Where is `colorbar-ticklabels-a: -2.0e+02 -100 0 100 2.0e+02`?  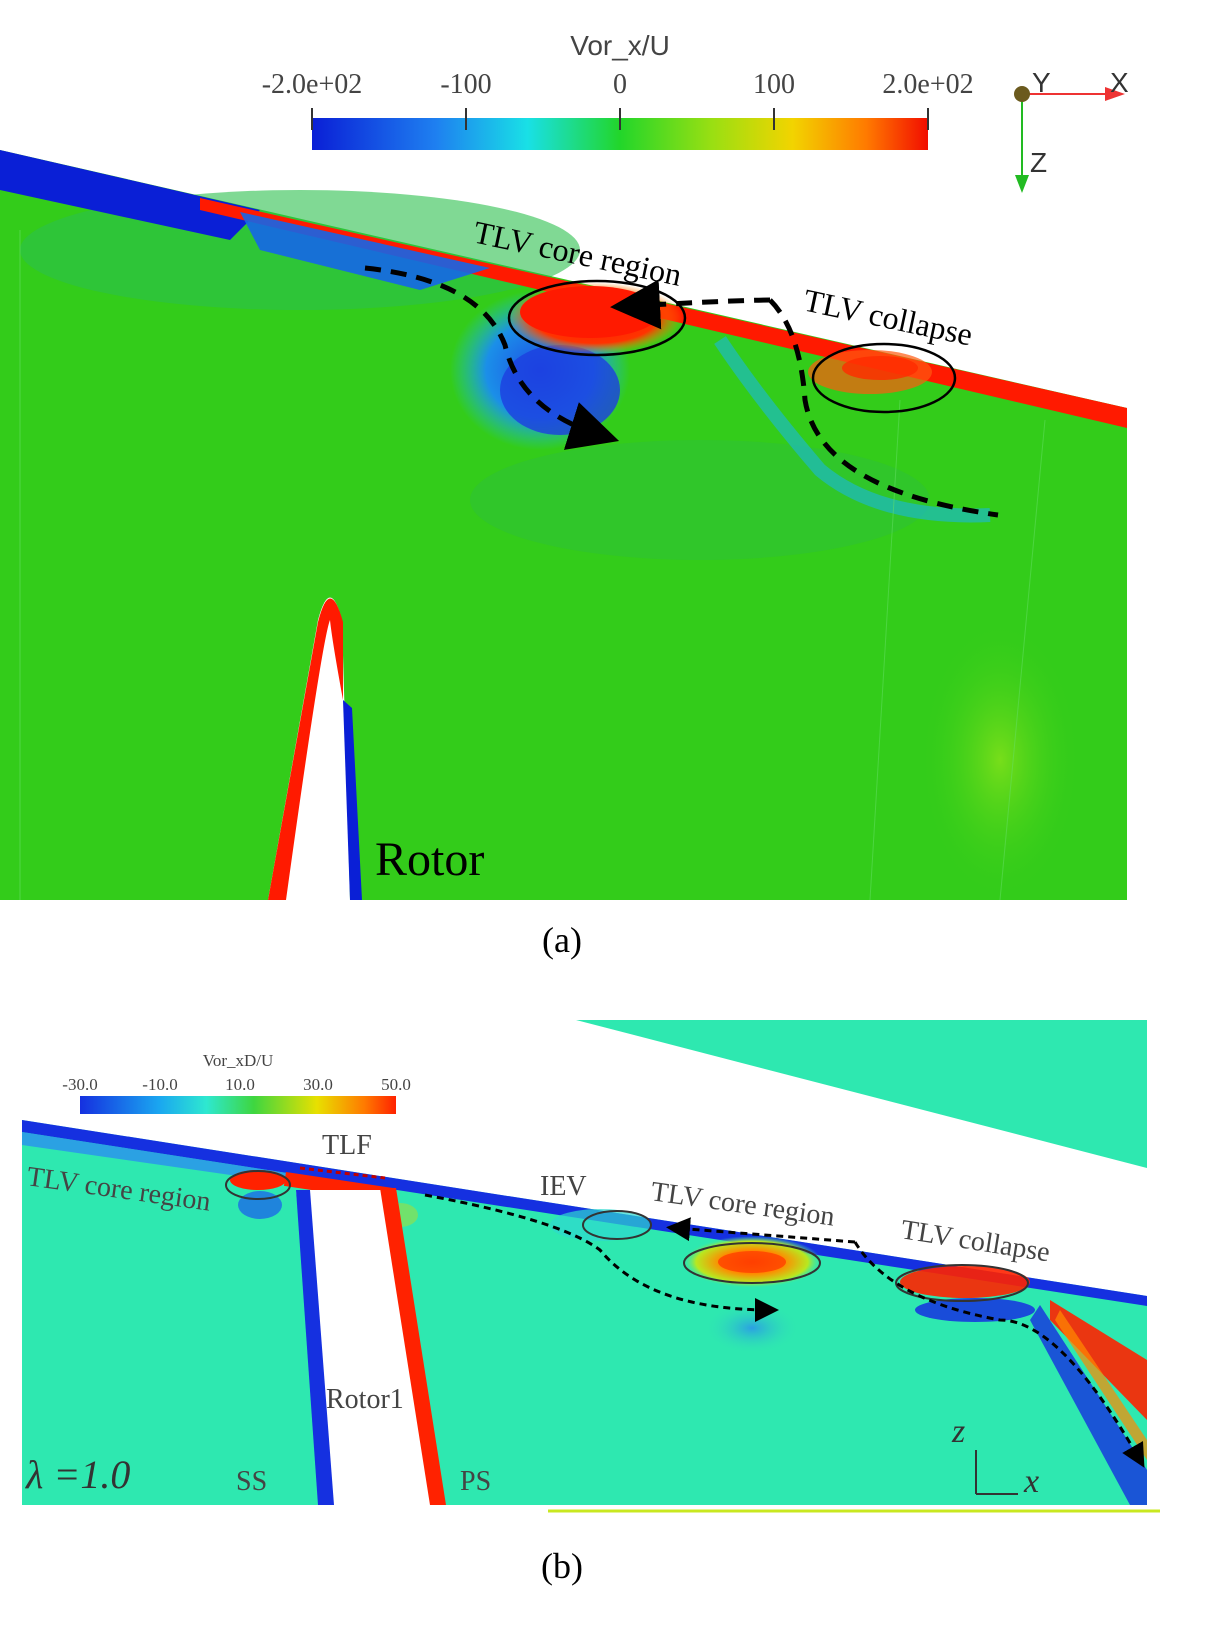 colorbar-ticklabels-a: -2.0e+02 -100 0 100 2.0e+02 is located at coordinates (618, 84).